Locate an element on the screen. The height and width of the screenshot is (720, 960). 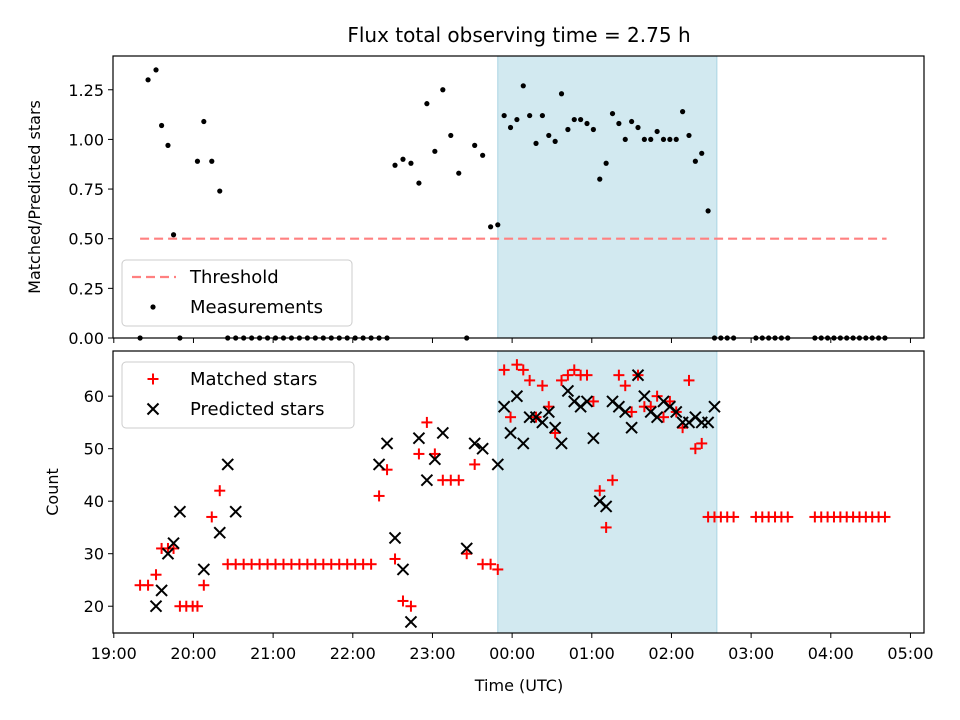
x-tick-label: 21:00 is located at coordinates (273, 653).